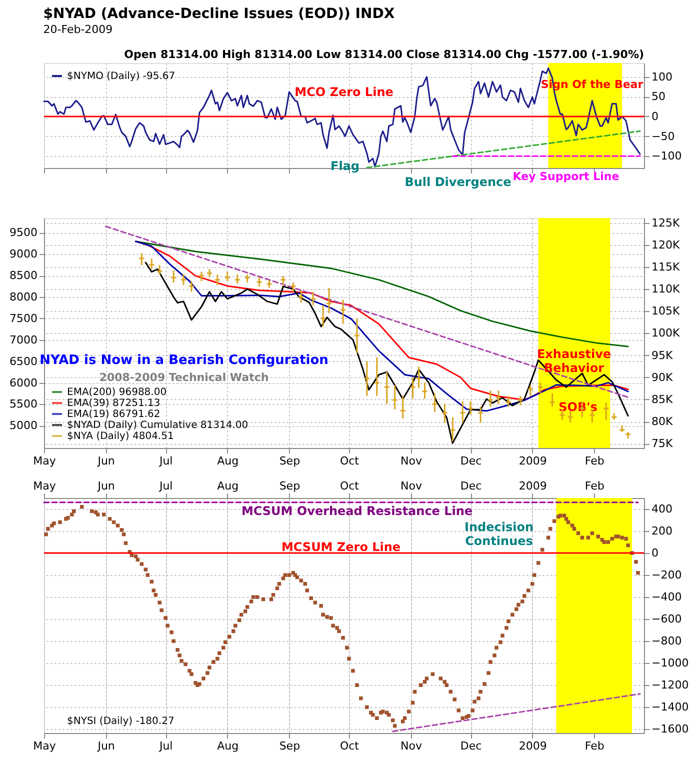 The width and height of the screenshot is (700, 780). What do you see at coordinates (566, 176) in the screenshot?
I see `text: Key Support Line` at bounding box center [566, 176].